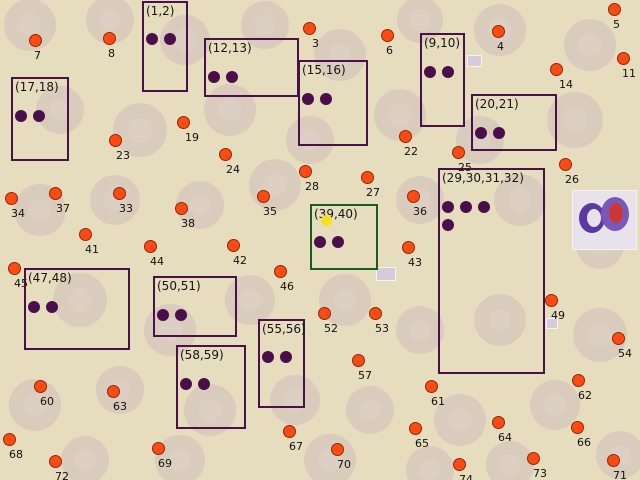 This screenshot has width=640, height=480. Describe the element at coordinates (18, 213) in the screenshot. I see `point-label: 34` at that location.